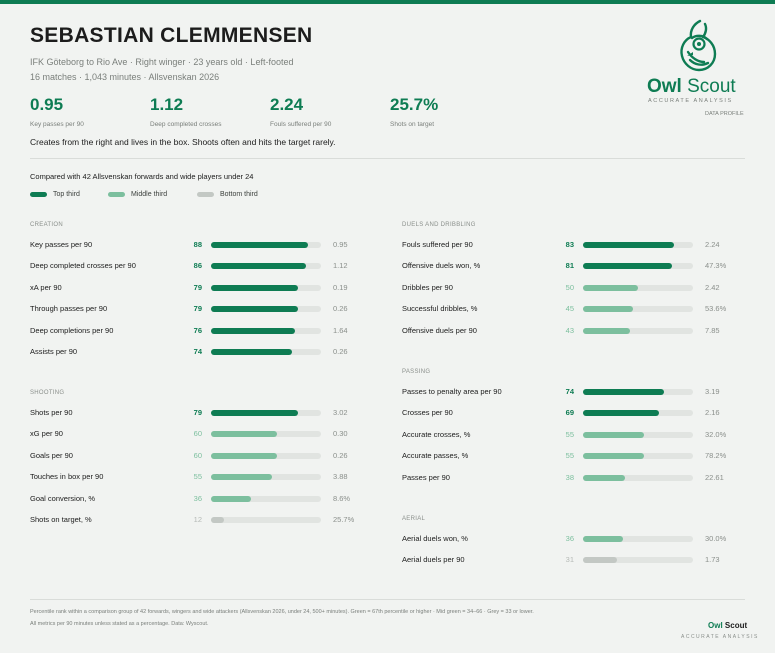  I want to click on footer-brand-scout: Scout, so click(736, 625).